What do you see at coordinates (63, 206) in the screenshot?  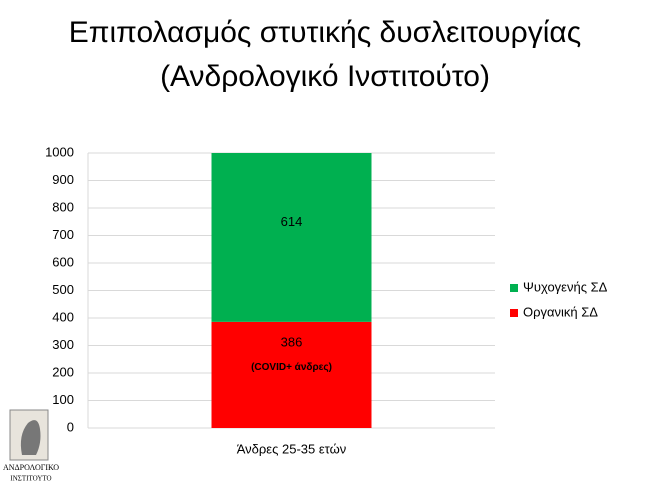 I see `y-tick-label: 800` at bounding box center [63, 206].